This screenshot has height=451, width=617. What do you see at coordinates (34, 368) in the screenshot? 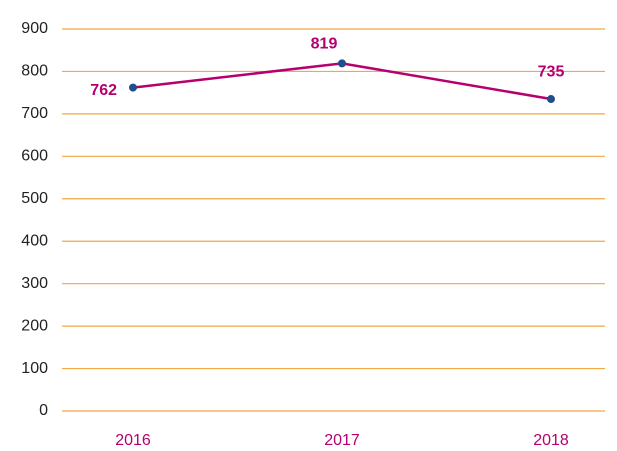
I see `y-tick-label: 100` at bounding box center [34, 368].